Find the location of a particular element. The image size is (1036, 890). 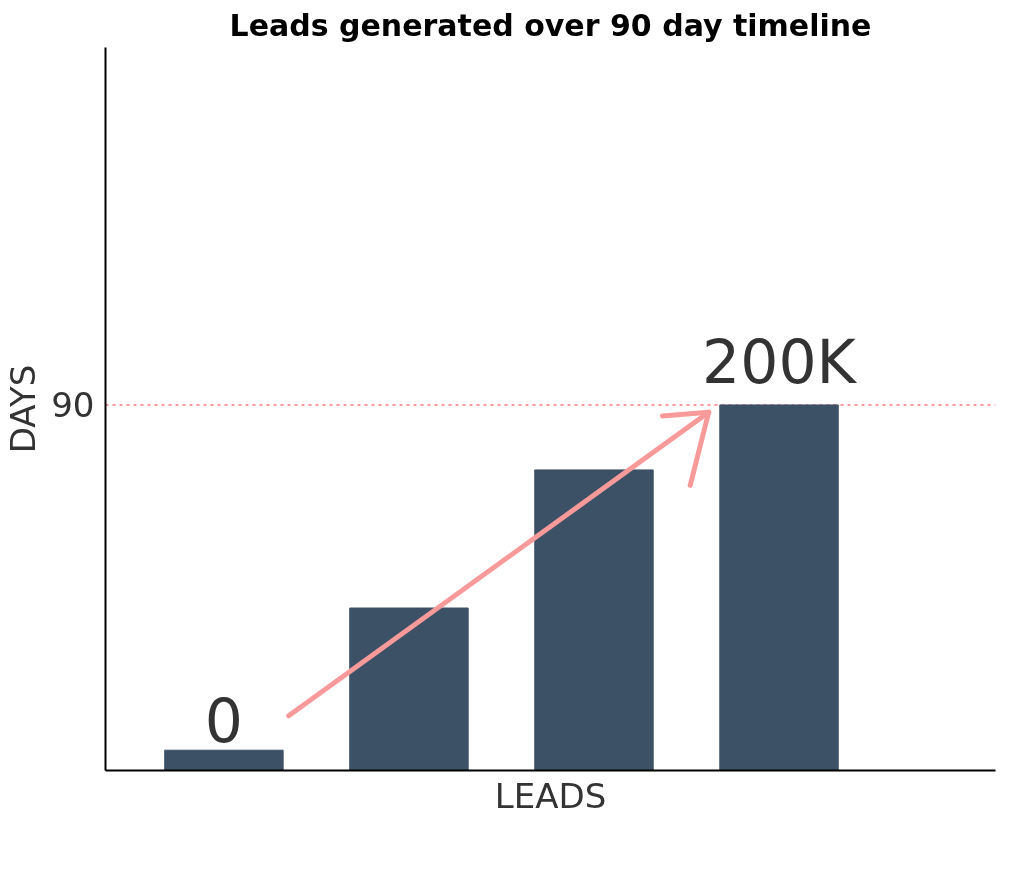

y-tick-label: 90 is located at coordinates (73, 405).